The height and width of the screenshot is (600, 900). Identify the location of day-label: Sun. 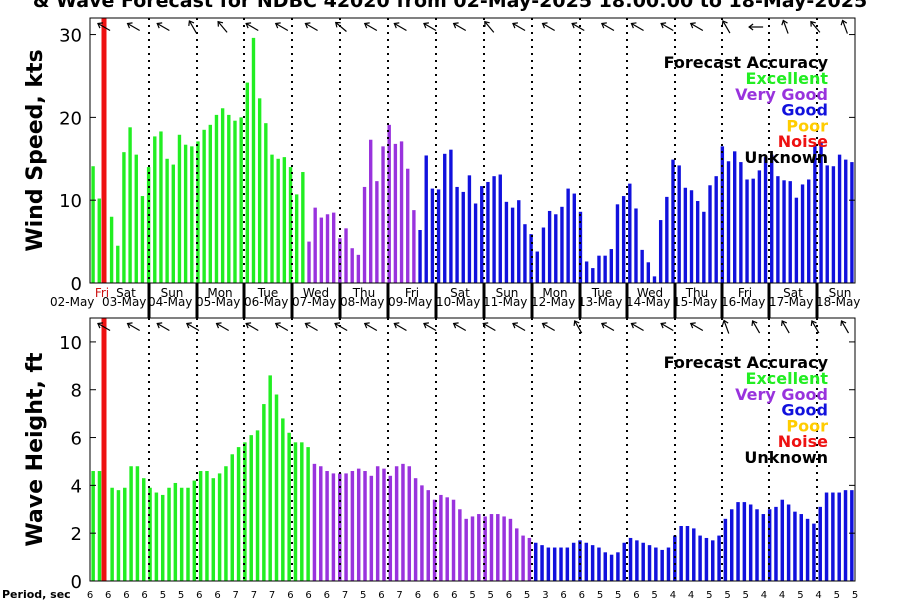
(507, 293).